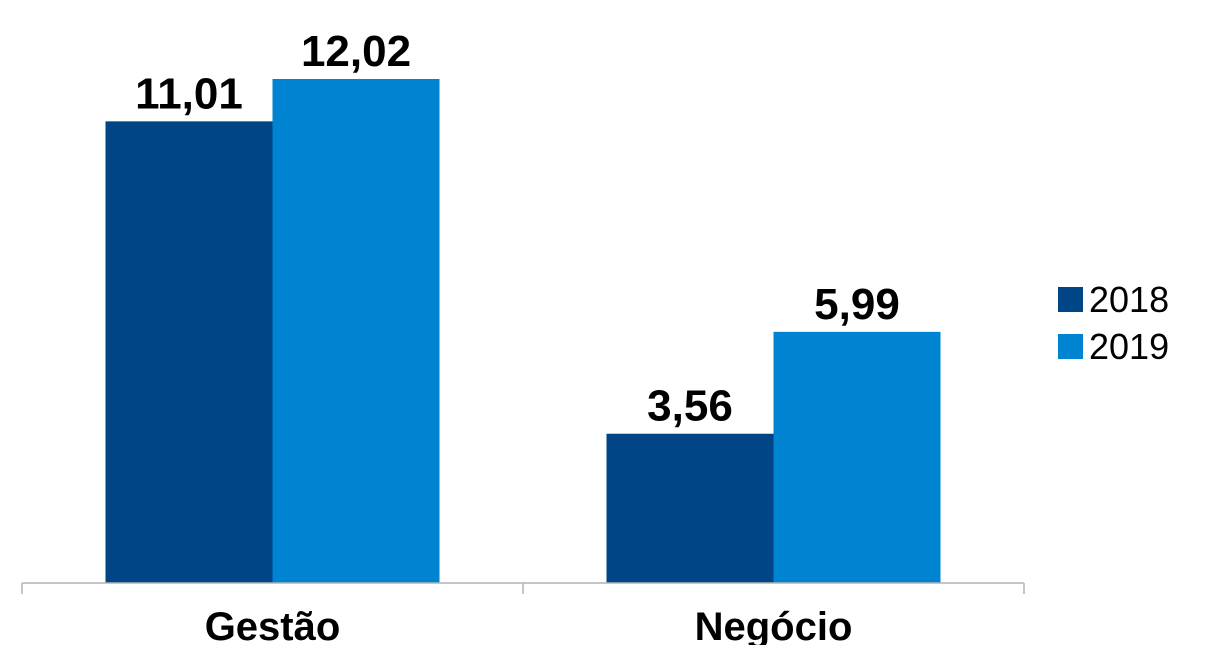 Image resolution: width=1208 pixels, height=645 pixels. I want to click on data-label-2019-gestao: 12,02, so click(356, 51).